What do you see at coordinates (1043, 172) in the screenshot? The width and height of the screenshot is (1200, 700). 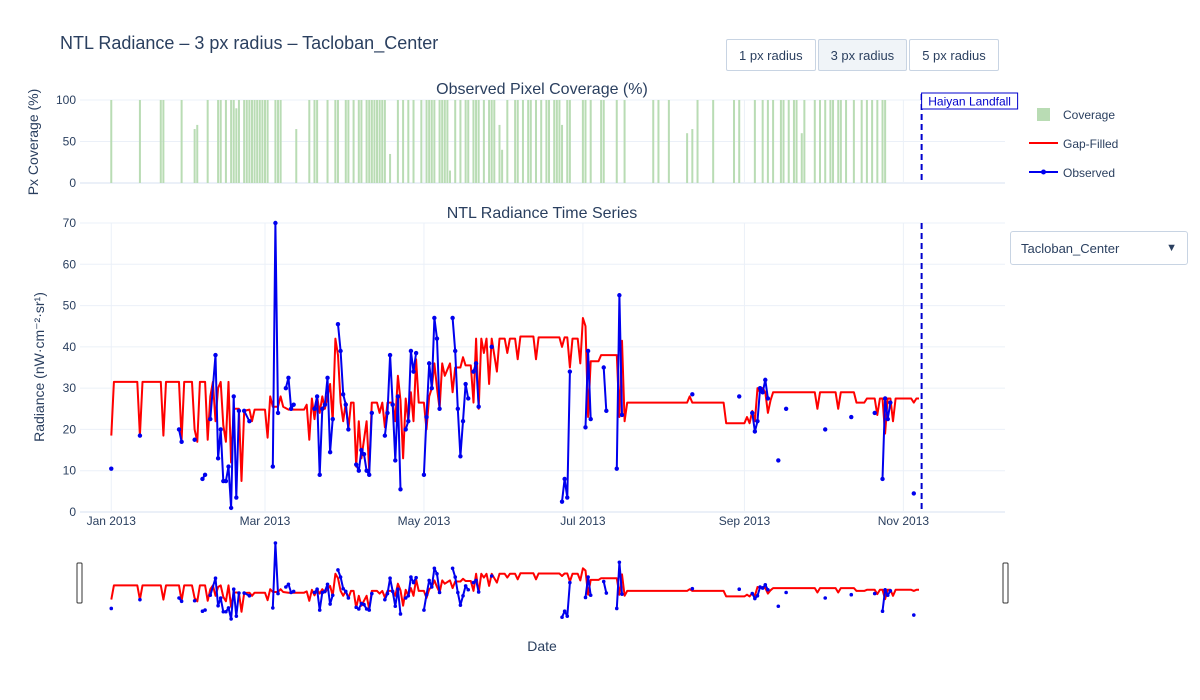 I see `legend-observed-marker` at bounding box center [1043, 172].